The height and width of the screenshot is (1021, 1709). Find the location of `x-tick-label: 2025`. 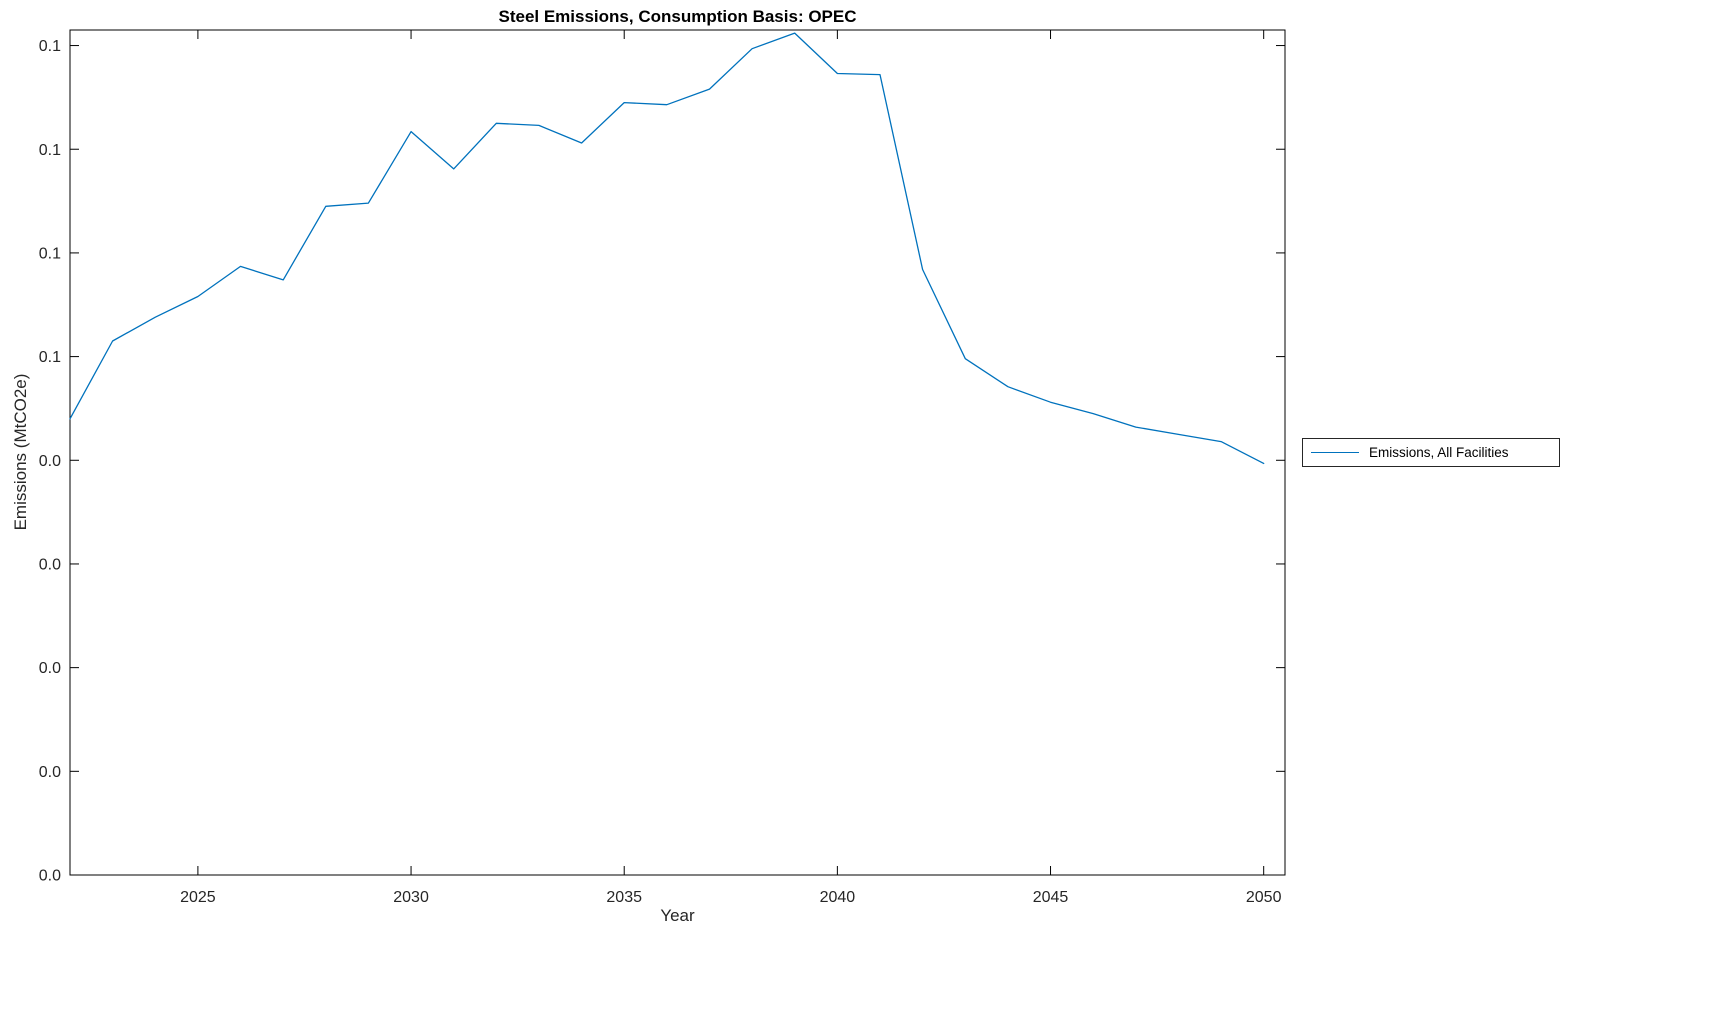

x-tick-label: 2025 is located at coordinates (198, 897).